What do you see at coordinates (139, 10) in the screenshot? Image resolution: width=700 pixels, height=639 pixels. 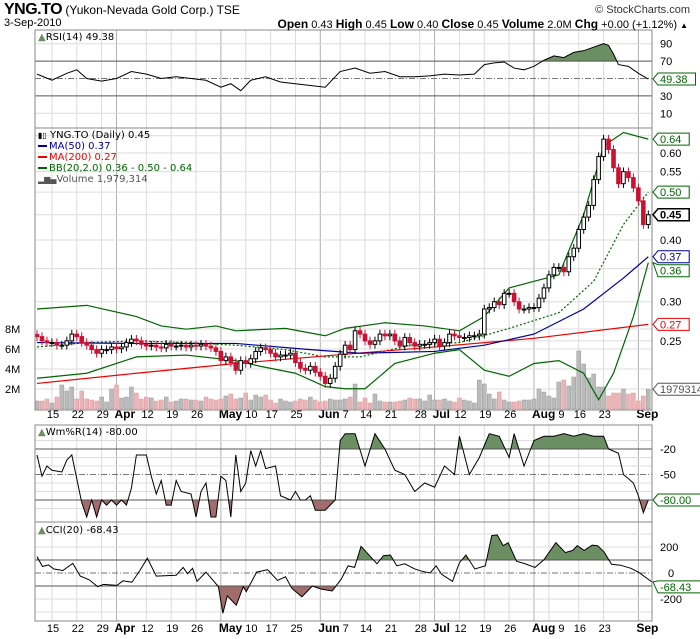 I see `company-name: (Yukon-Nevada Gold Corp.)` at bounding box center [139, 10].